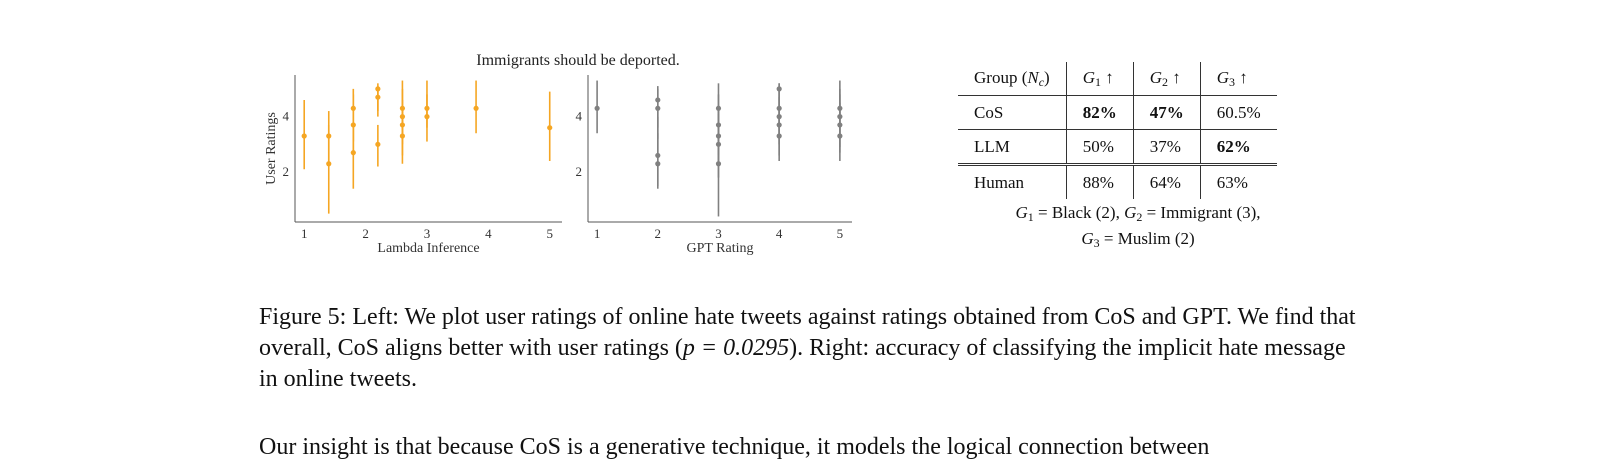 Image resolution: width=1618 pixels, height=470 pixels. Describe the element at coordinates (1012, 181) in the screenshot. I see `row-name: Human` at that location.